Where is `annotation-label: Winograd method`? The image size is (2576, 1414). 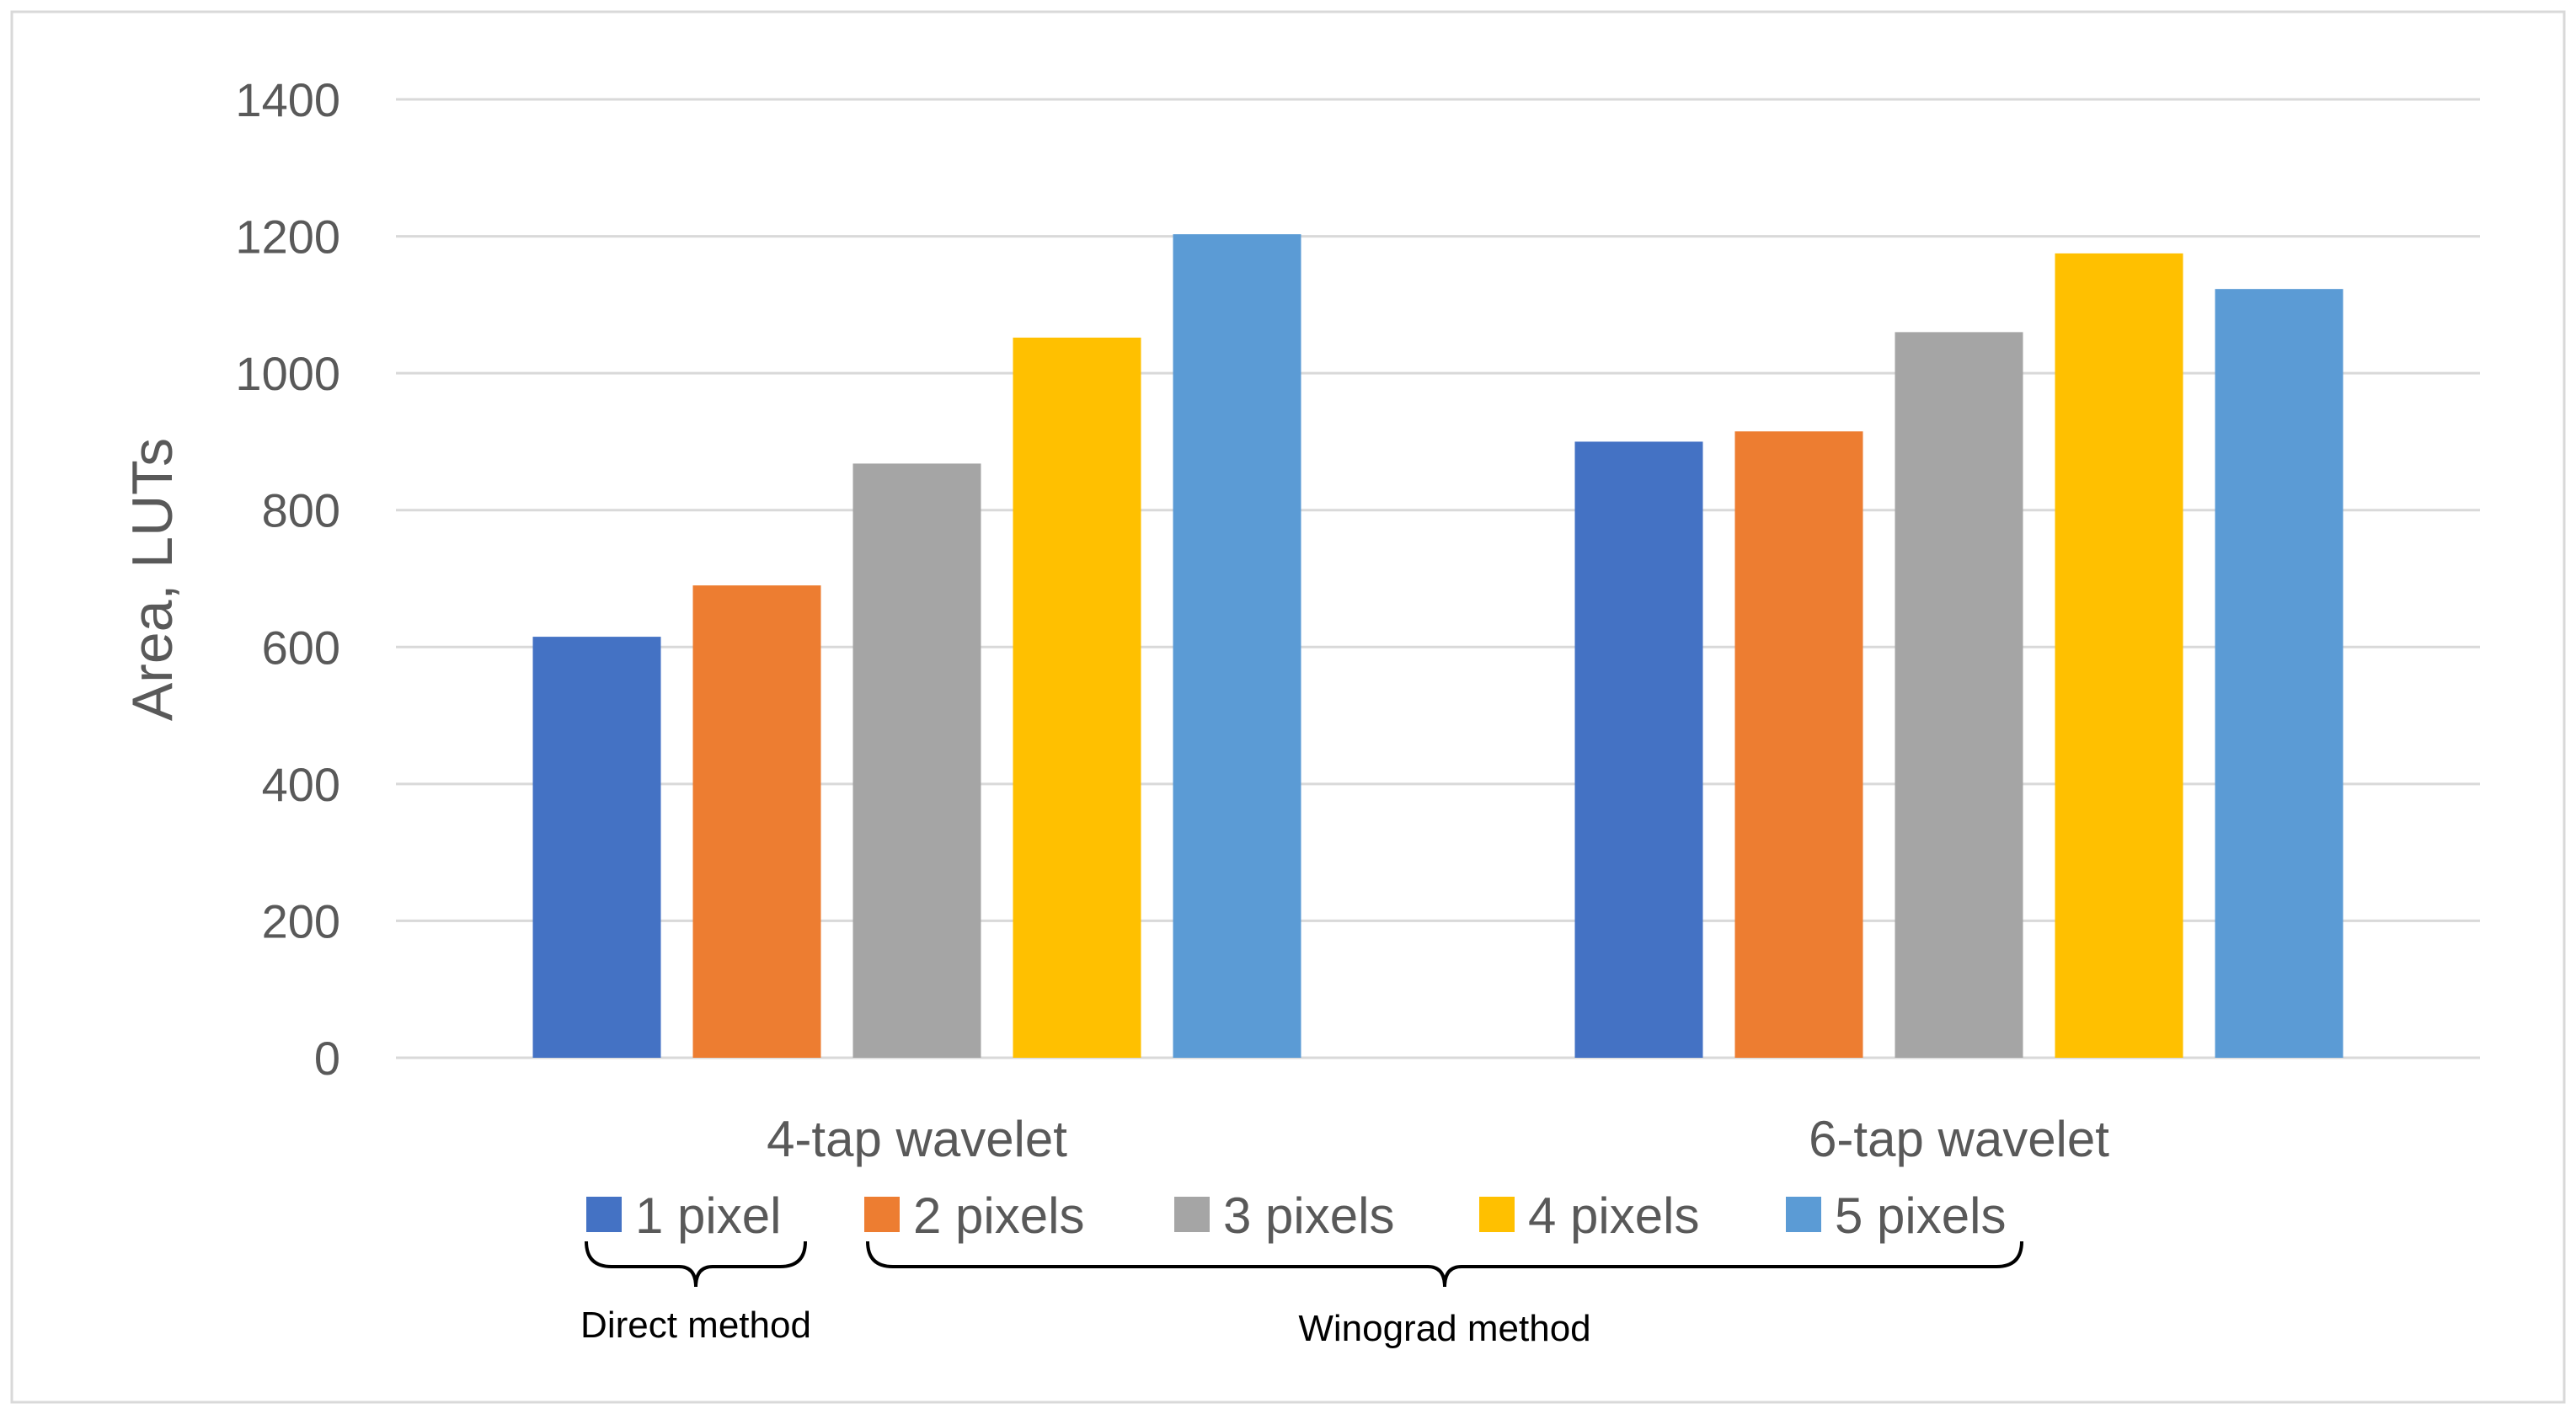
annotation-label: Winograd method is located at coordinates (1444, 1328).